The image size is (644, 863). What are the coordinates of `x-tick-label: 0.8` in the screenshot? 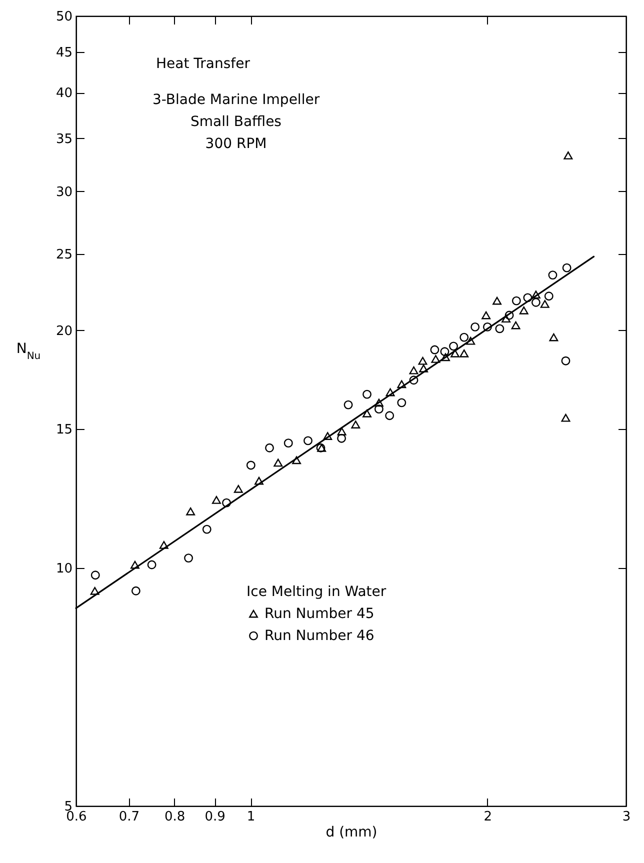 It's located at (175, 817).